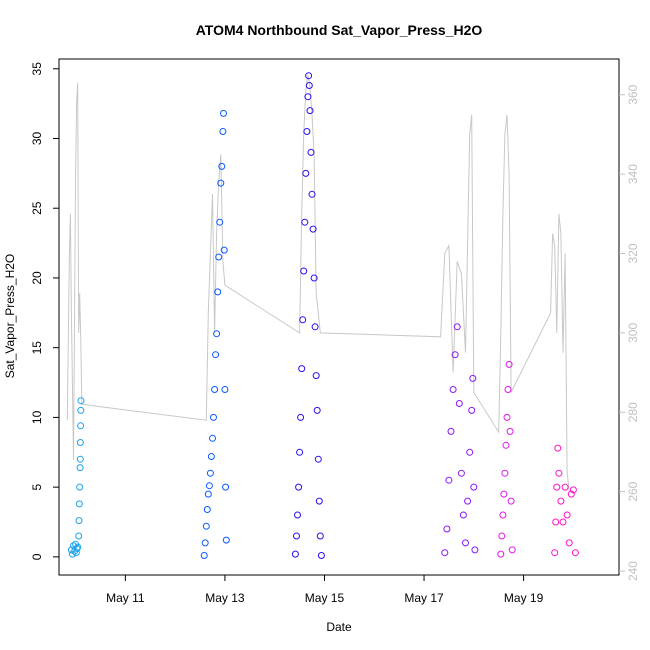  Describe the element at coordinates (37, 556) in the screenshot. I see `y-tick-label: 0` at that location.